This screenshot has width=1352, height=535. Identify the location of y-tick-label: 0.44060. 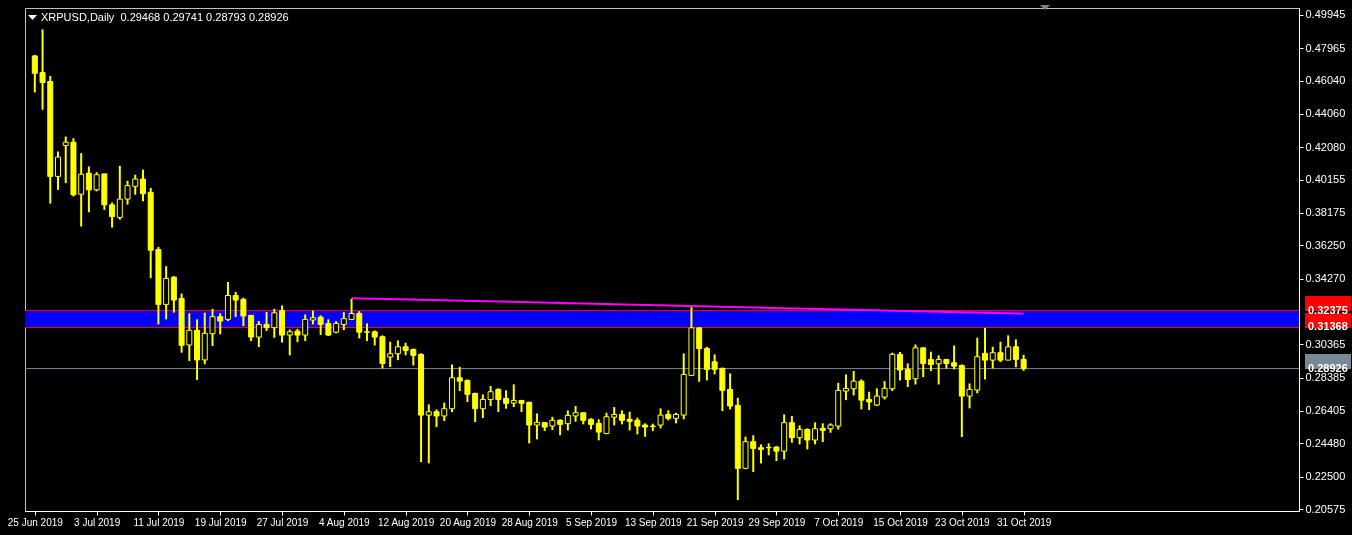
(1325, 113).